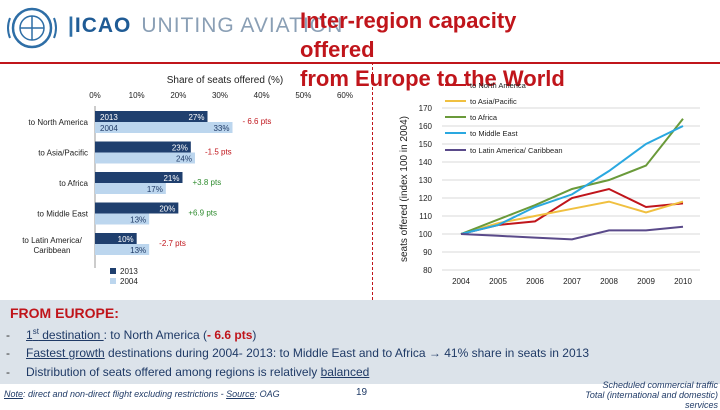  I want to click on page-number: 19, so click(362, 392).